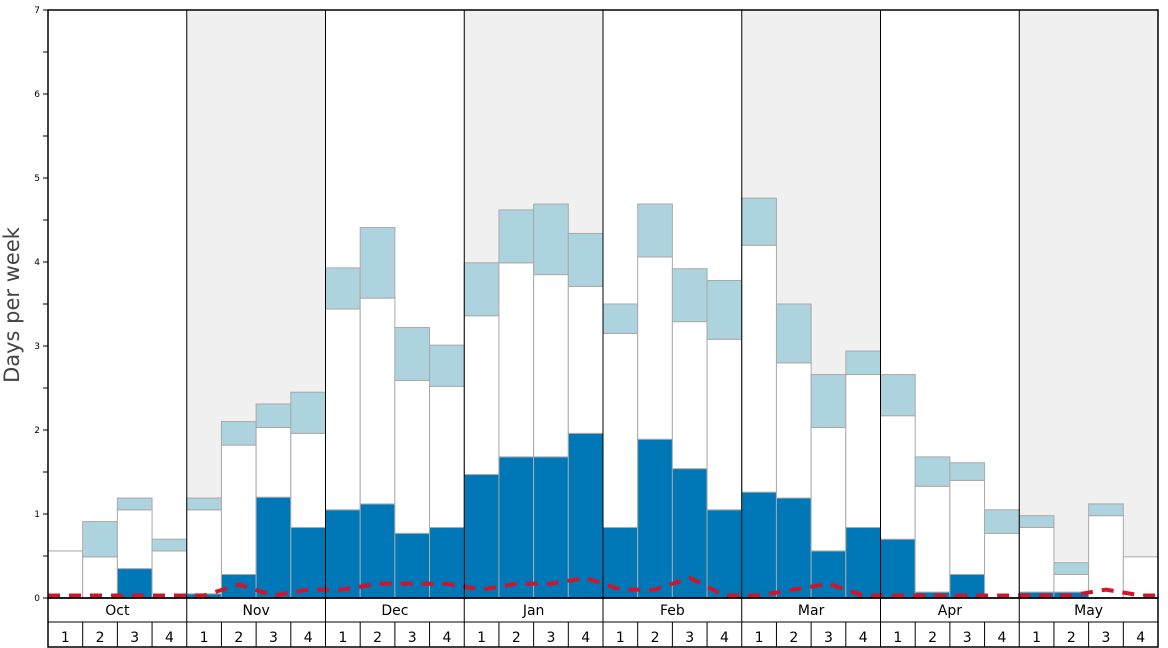 This screenshot has width=1168, height=648. Describe the element at coordinates (37, 179) in the screenshot. I see `y-tick-label: 5` at that location.